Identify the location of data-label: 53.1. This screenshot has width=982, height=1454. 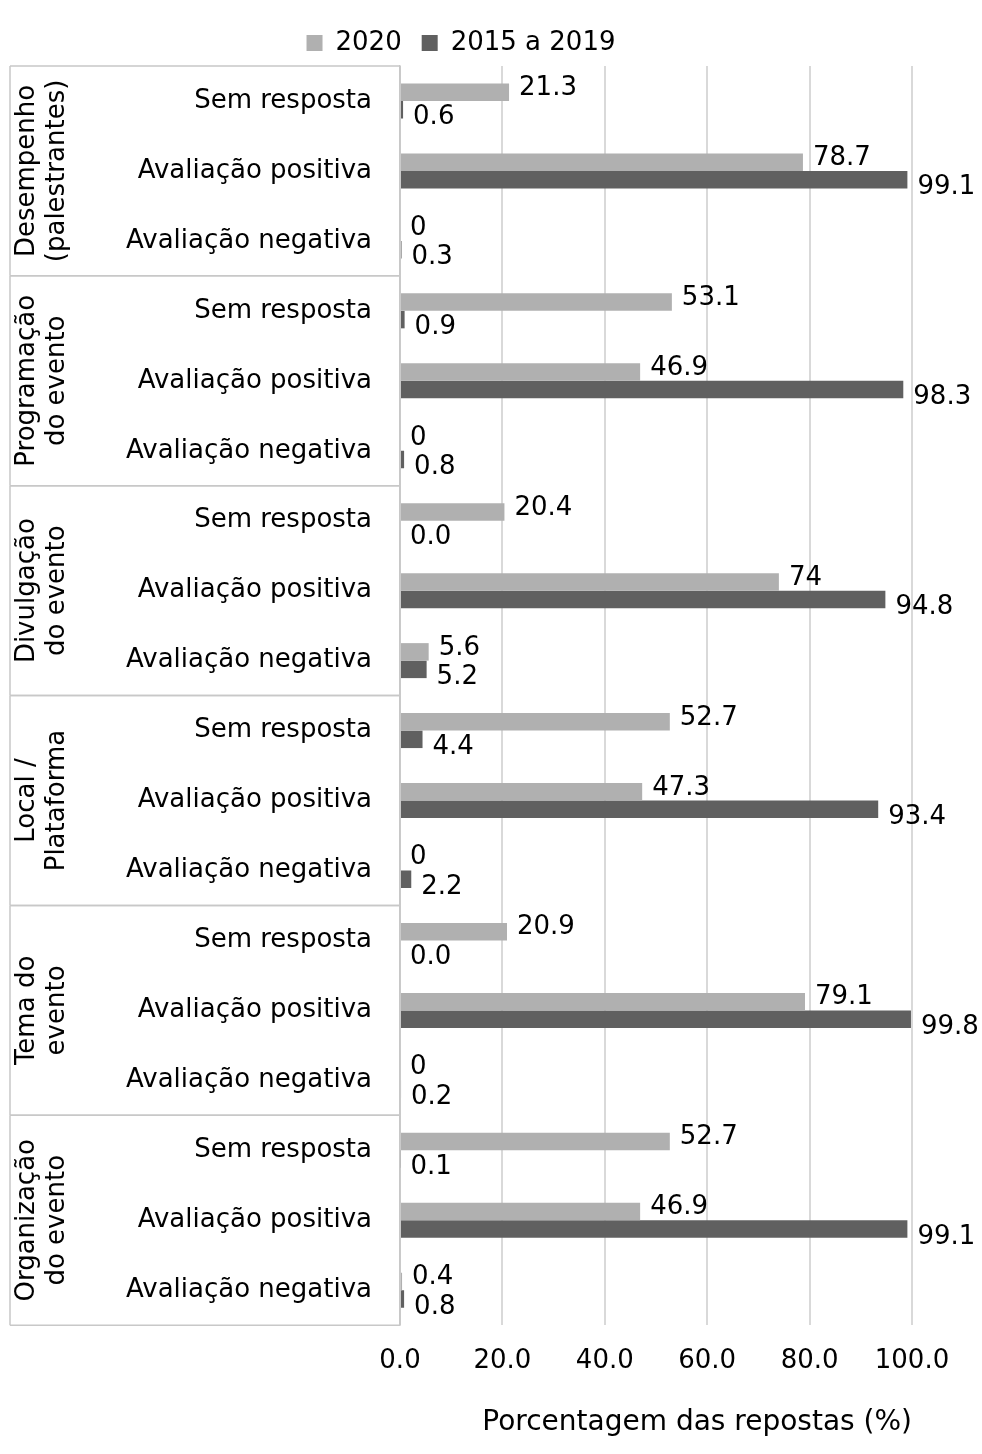
(710, 295).